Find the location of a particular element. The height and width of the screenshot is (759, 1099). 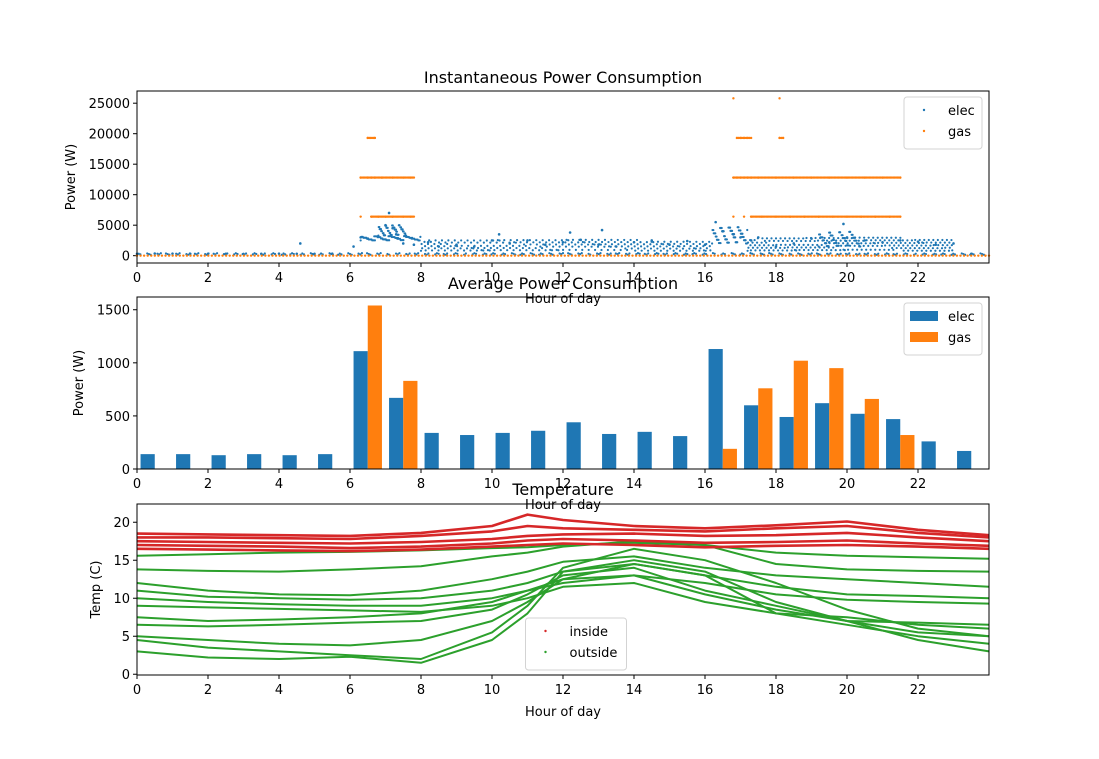

elec-bar is located at coordinates (751, 437).